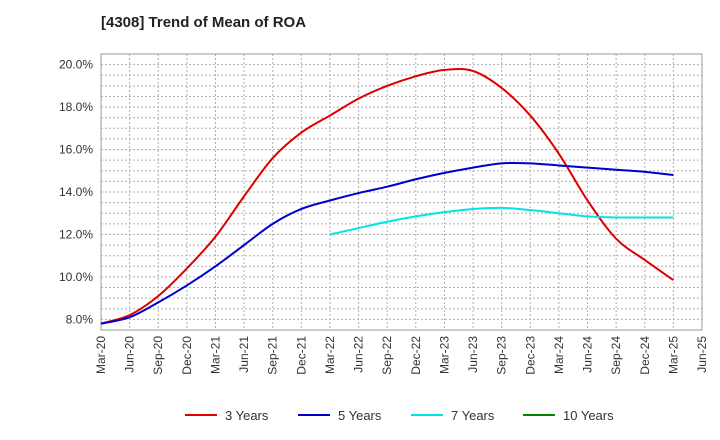  Describe the element at coordinates (616, 355) in the screenshot. I see `x-tick-label: Sep-24` at that location.